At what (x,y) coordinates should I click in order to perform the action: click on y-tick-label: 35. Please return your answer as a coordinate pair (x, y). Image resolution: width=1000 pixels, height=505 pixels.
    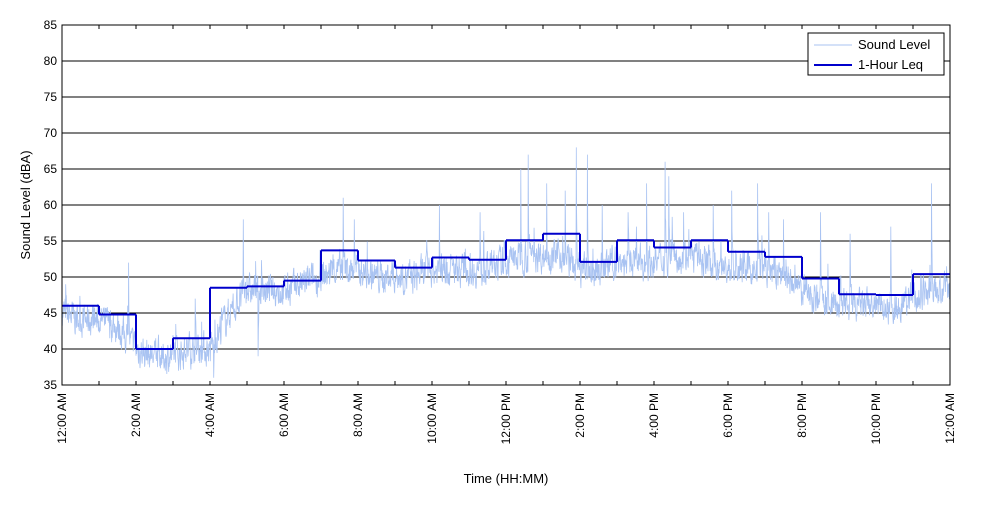
    Looking at the image, I should click on (51, 385).